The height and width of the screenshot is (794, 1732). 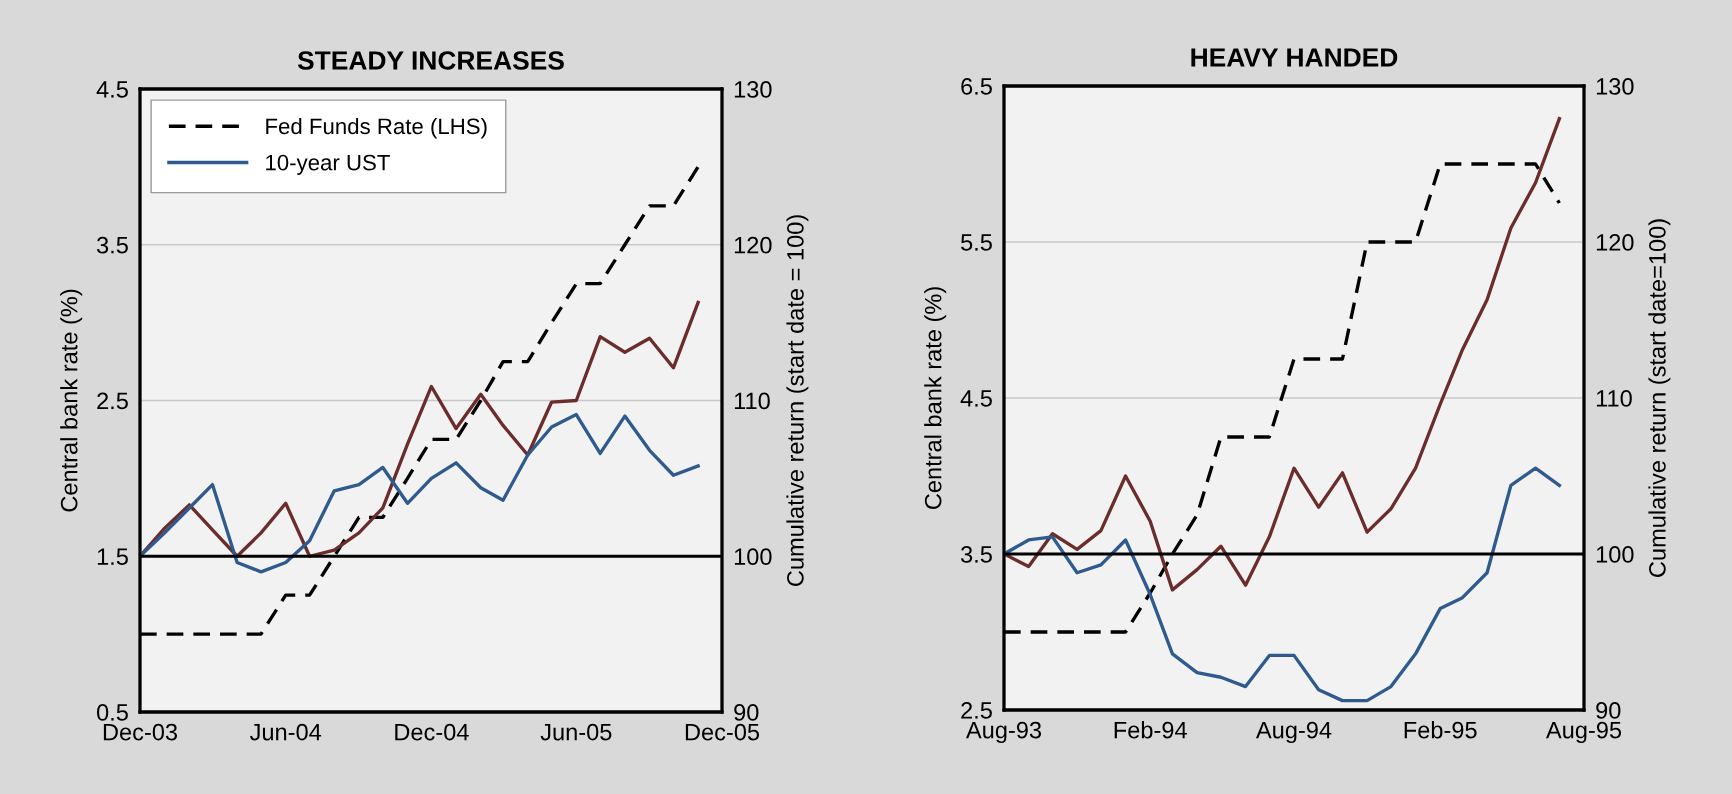 What do you see at coordinates (1583, 732) in the screenshot?
I see `x-tick-label: Aug-95` at bounding box center [1583, 732].